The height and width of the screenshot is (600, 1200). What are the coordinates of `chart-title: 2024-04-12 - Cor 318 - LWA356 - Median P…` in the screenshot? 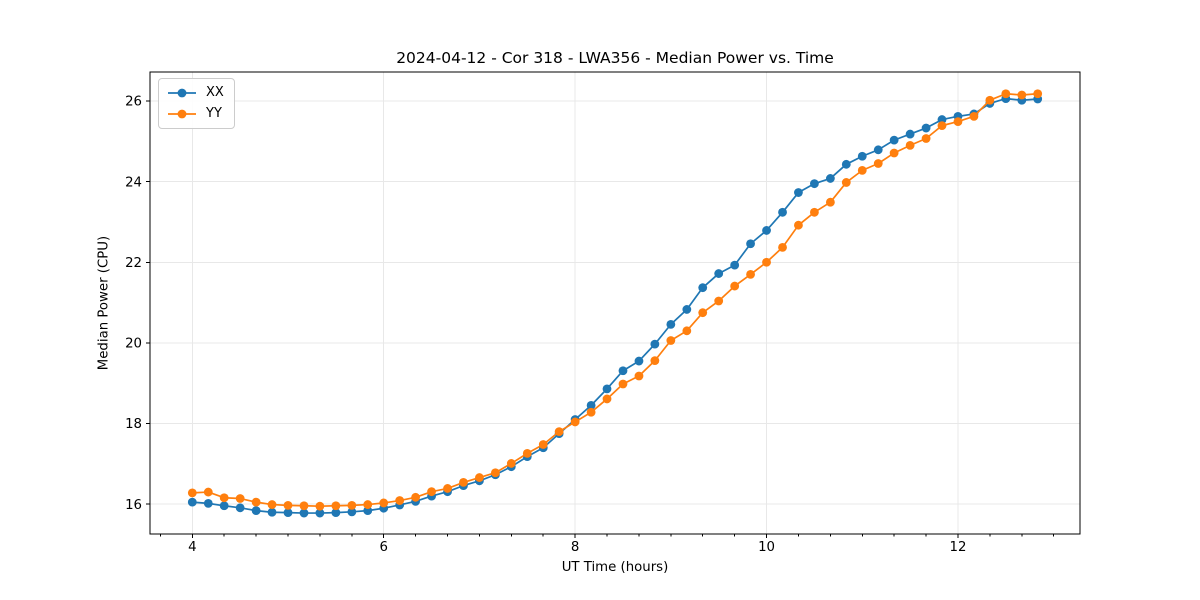 It's located at (615, 58).